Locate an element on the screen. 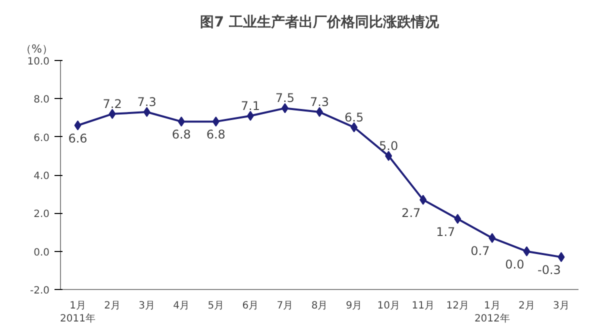 The height and width of the screenshot is (327, 598). y-tick-label: 2.0 is located at coordinates (42, 214).